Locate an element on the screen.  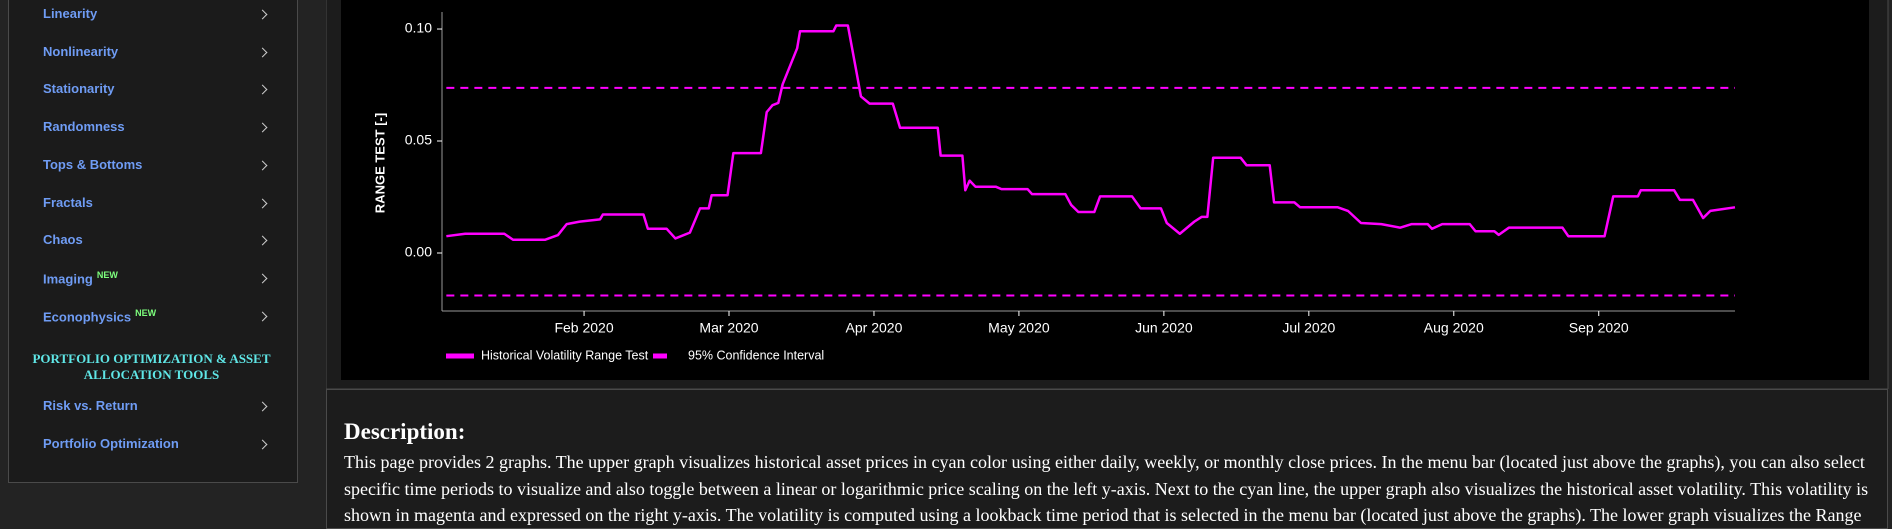
menu-label: Portfolio Optimization is located at coordinates (111, 443).